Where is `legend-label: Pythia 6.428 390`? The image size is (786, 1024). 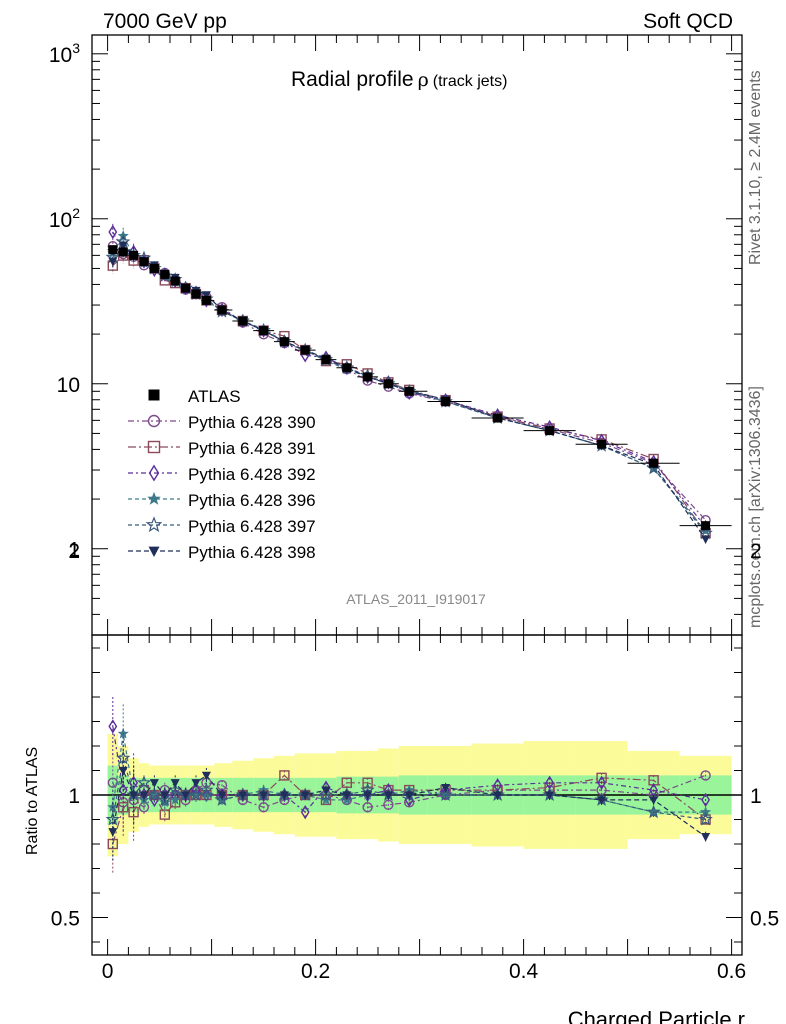 legend-label: Pythia 6.428 390 is located at coordinates (252, 422).